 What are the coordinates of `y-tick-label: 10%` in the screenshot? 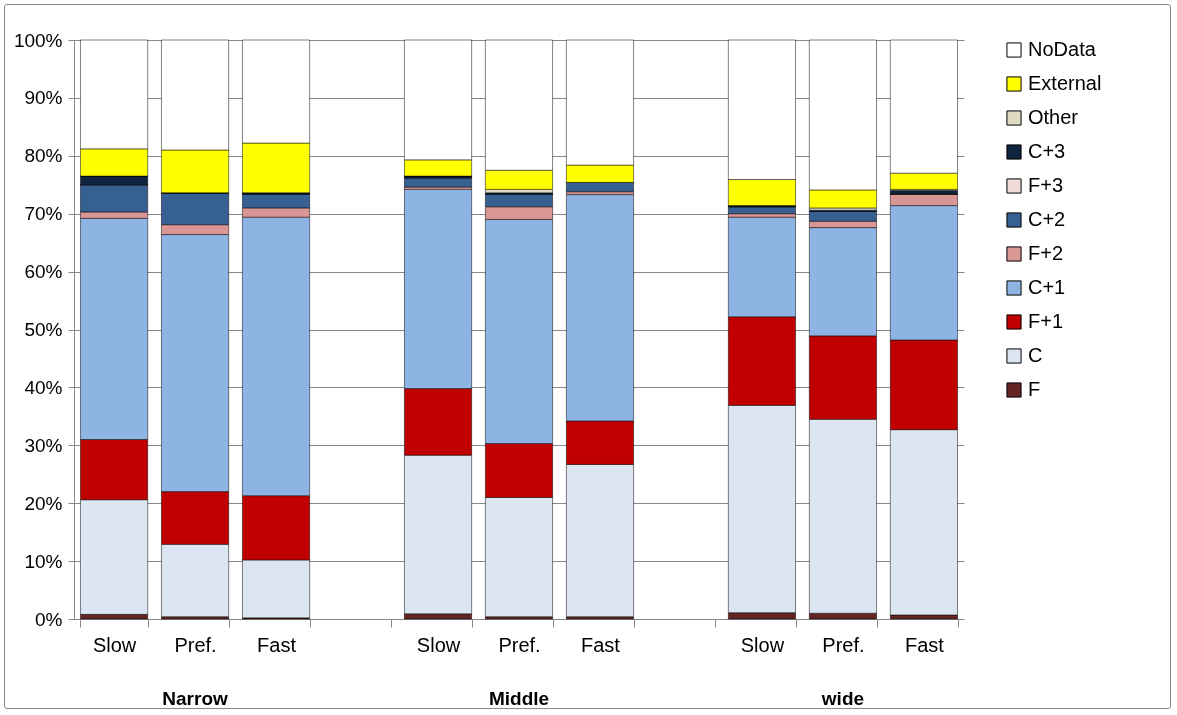 It's located at (43, 561).